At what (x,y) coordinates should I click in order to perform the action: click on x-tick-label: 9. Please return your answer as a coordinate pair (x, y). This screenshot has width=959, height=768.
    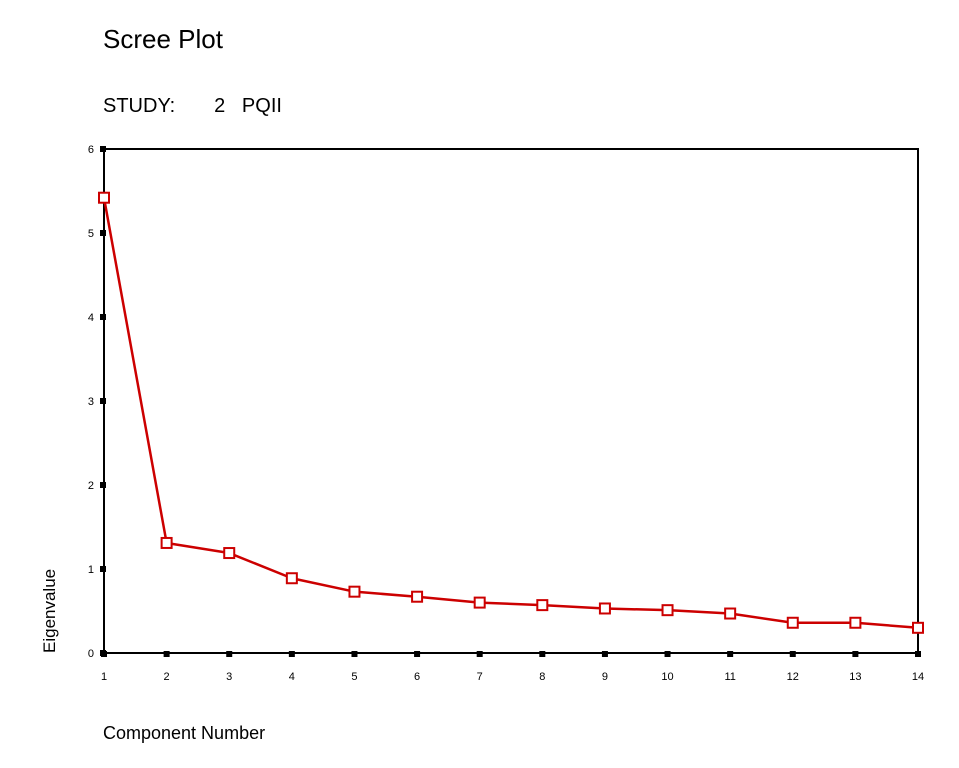
    Looking at the image, I should click on (605, 677).